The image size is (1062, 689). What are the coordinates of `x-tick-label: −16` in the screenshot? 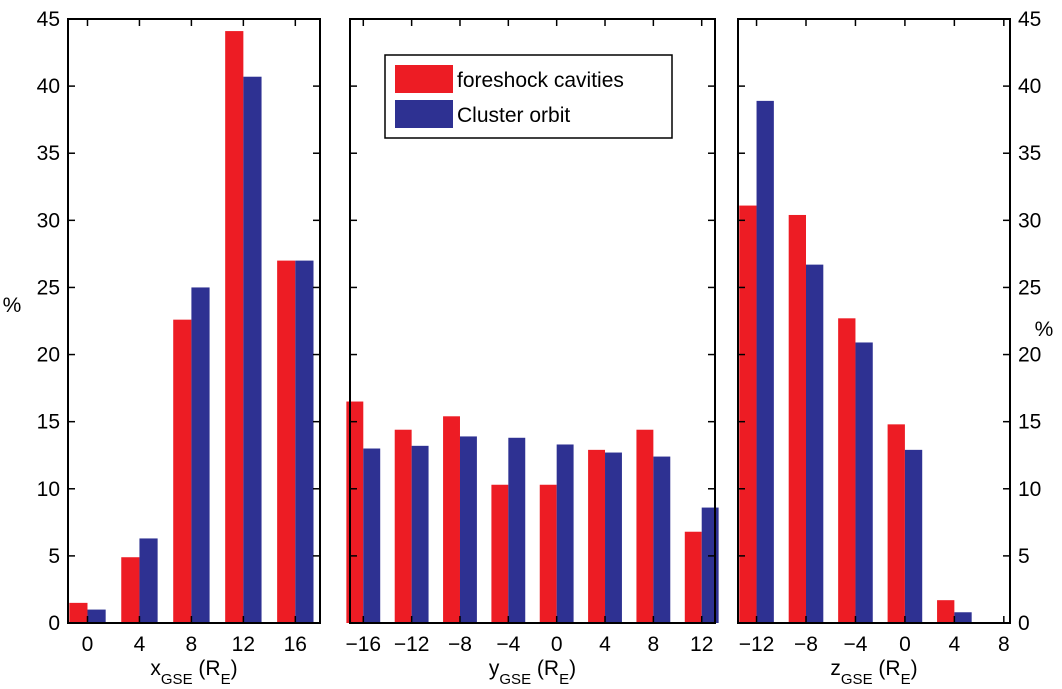 It's located at (363, 644).